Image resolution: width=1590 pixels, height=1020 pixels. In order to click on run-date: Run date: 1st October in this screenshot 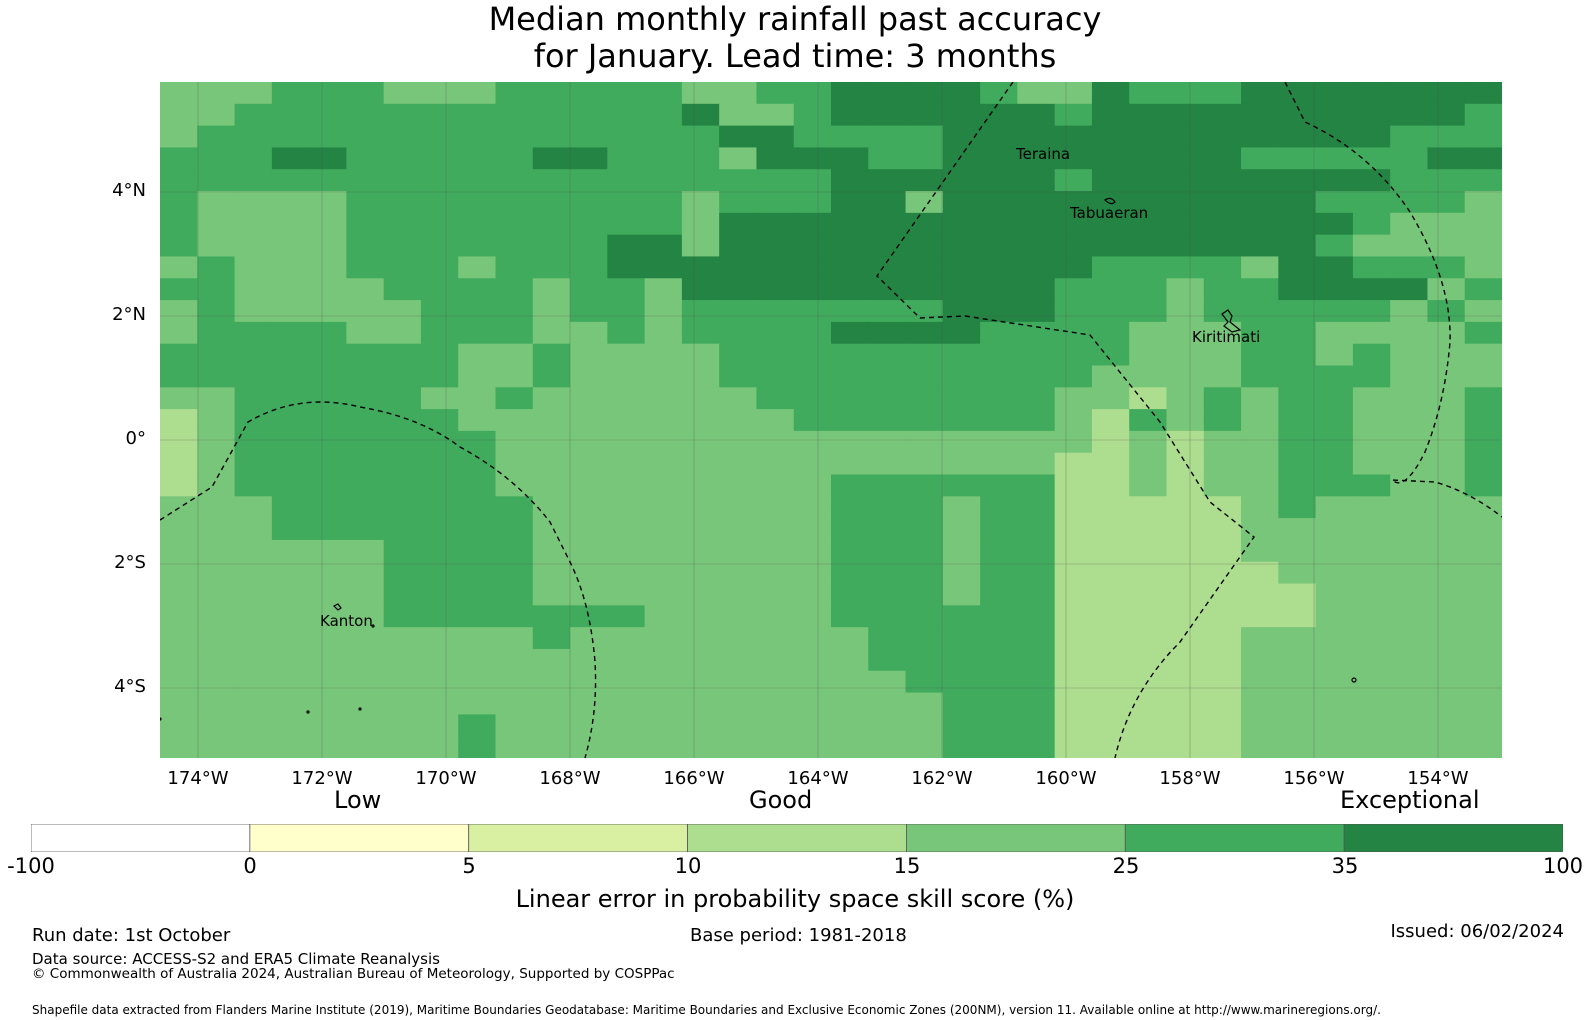, I will do `click(131, 935)`.